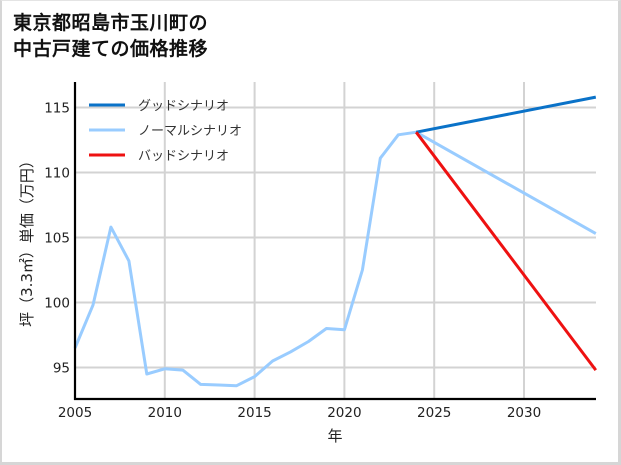  Describe the element at coordinates (61, 369) in the screenshot. I see `y-tick-label: 95` at that location.